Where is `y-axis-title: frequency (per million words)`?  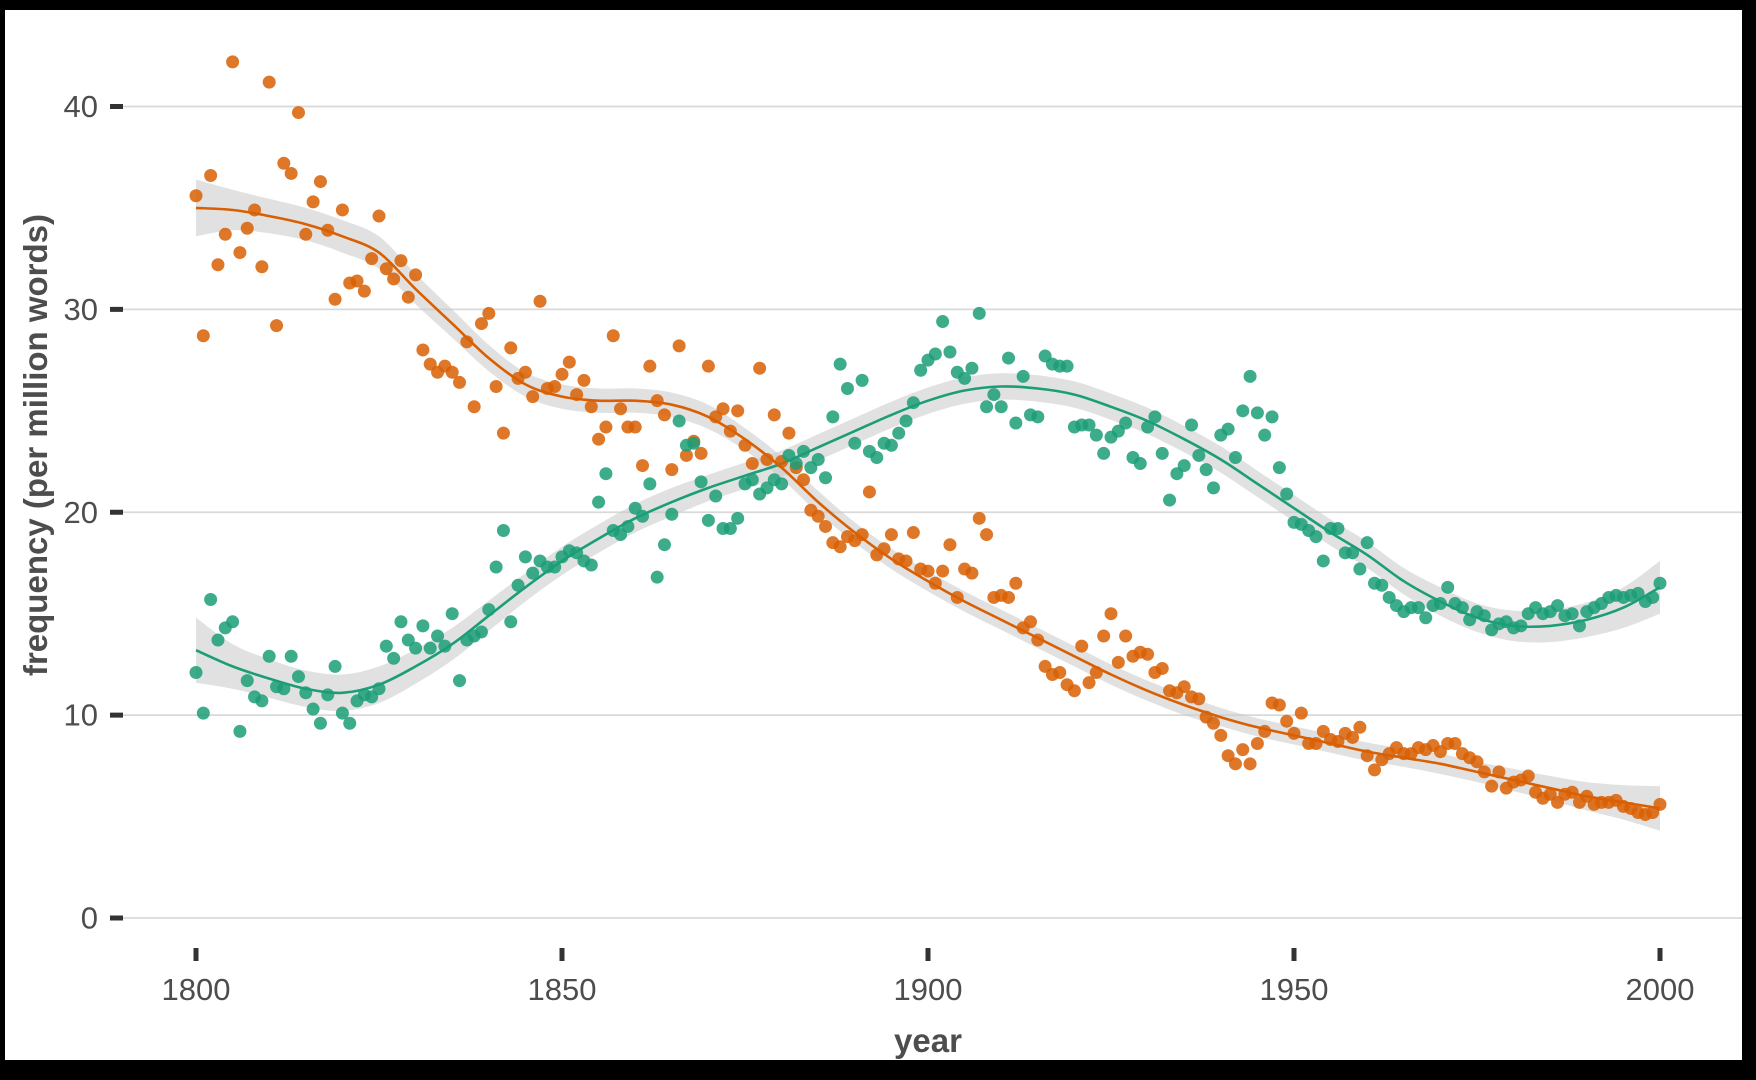
y-axis-title: frequency (per million words) is located at coordinates (35, 445).